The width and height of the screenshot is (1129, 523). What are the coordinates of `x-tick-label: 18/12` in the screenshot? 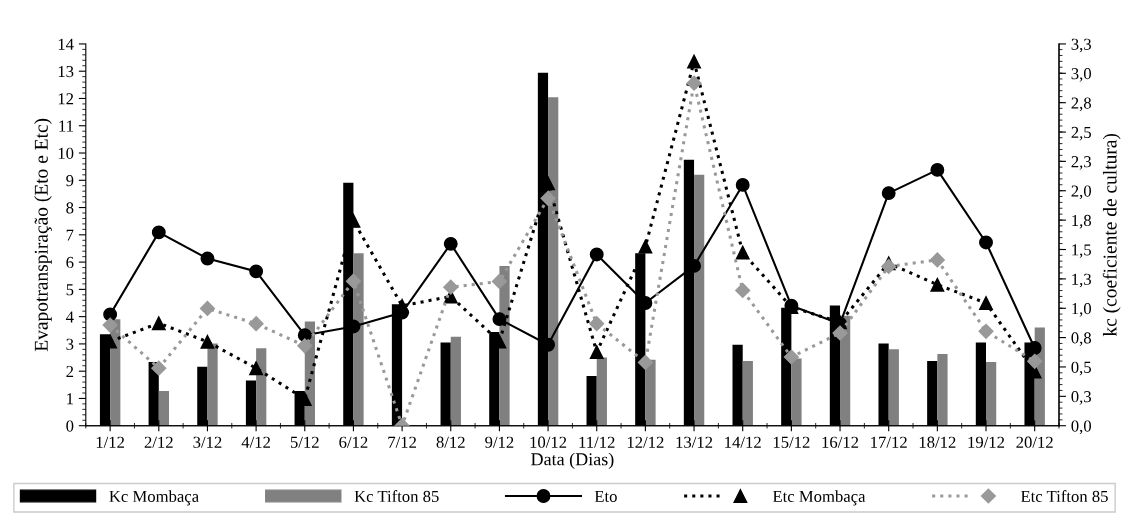 It's located at (937, 442).